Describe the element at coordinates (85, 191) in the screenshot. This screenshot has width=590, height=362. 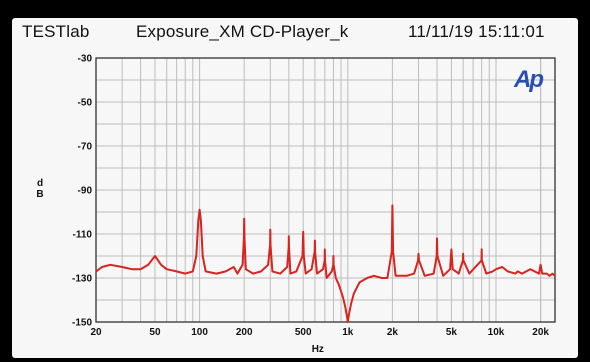
I see `y-tick-label: -90` at that location.